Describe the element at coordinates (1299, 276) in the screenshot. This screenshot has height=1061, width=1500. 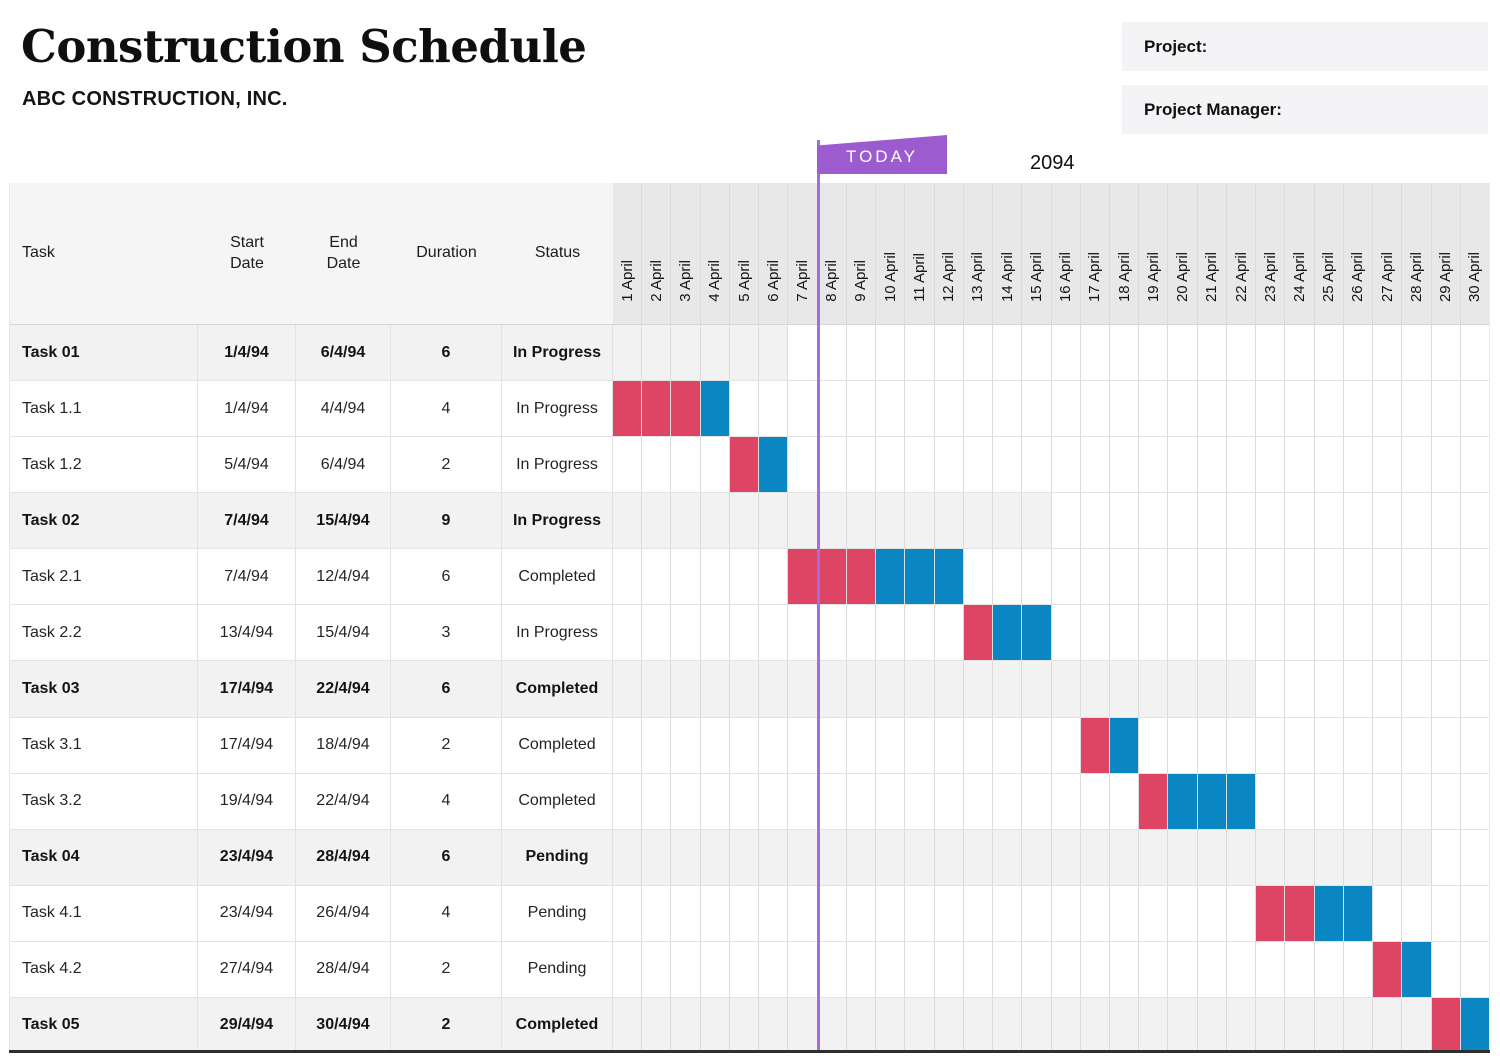
I see `date-axis-tick-label: 24 April` at that location.